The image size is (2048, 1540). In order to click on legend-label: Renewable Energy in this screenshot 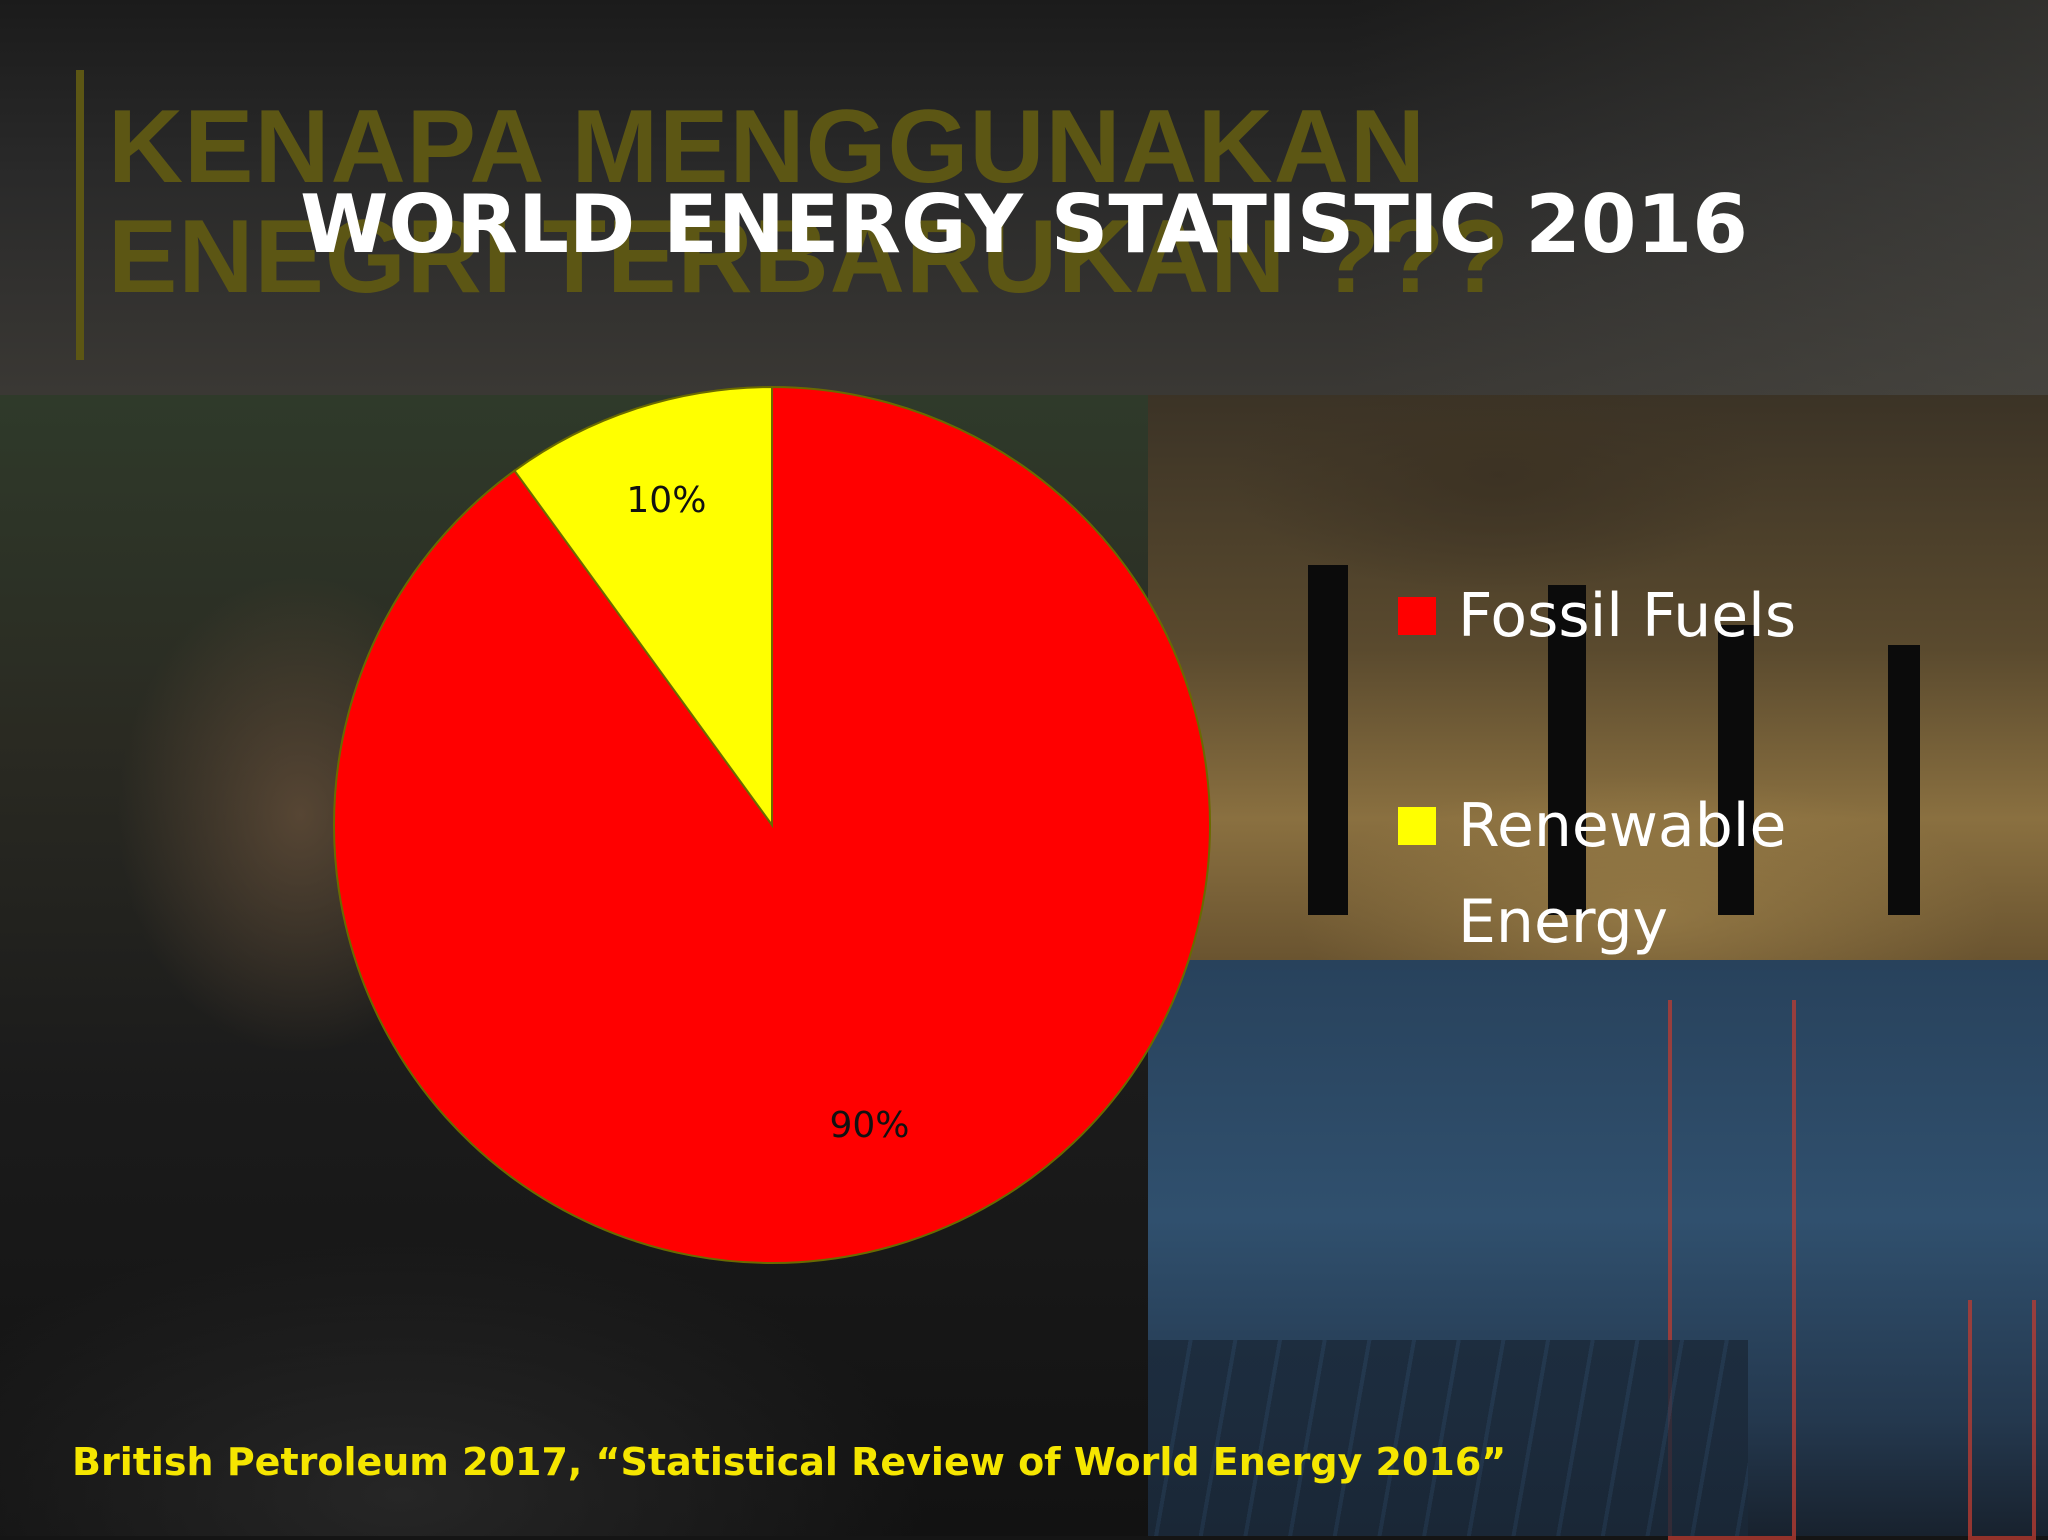, I will do `click(1622, 874)`.